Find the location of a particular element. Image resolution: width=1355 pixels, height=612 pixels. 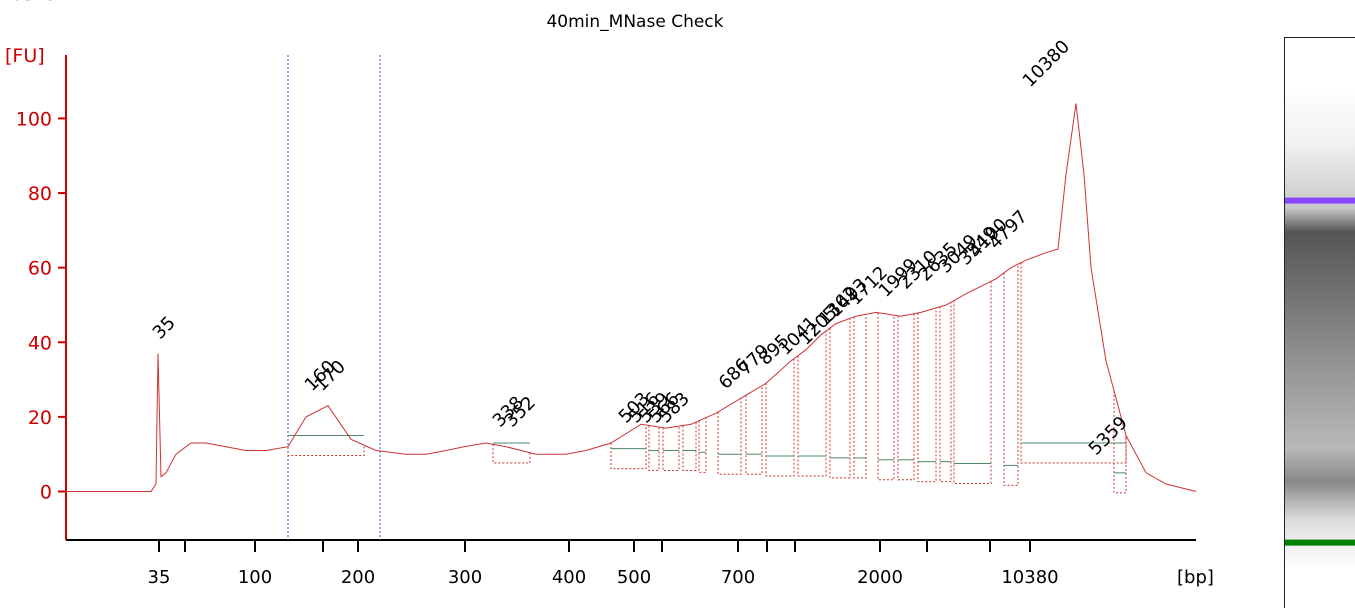

y-tick-label: 40 is located at coordinates (40, 343).